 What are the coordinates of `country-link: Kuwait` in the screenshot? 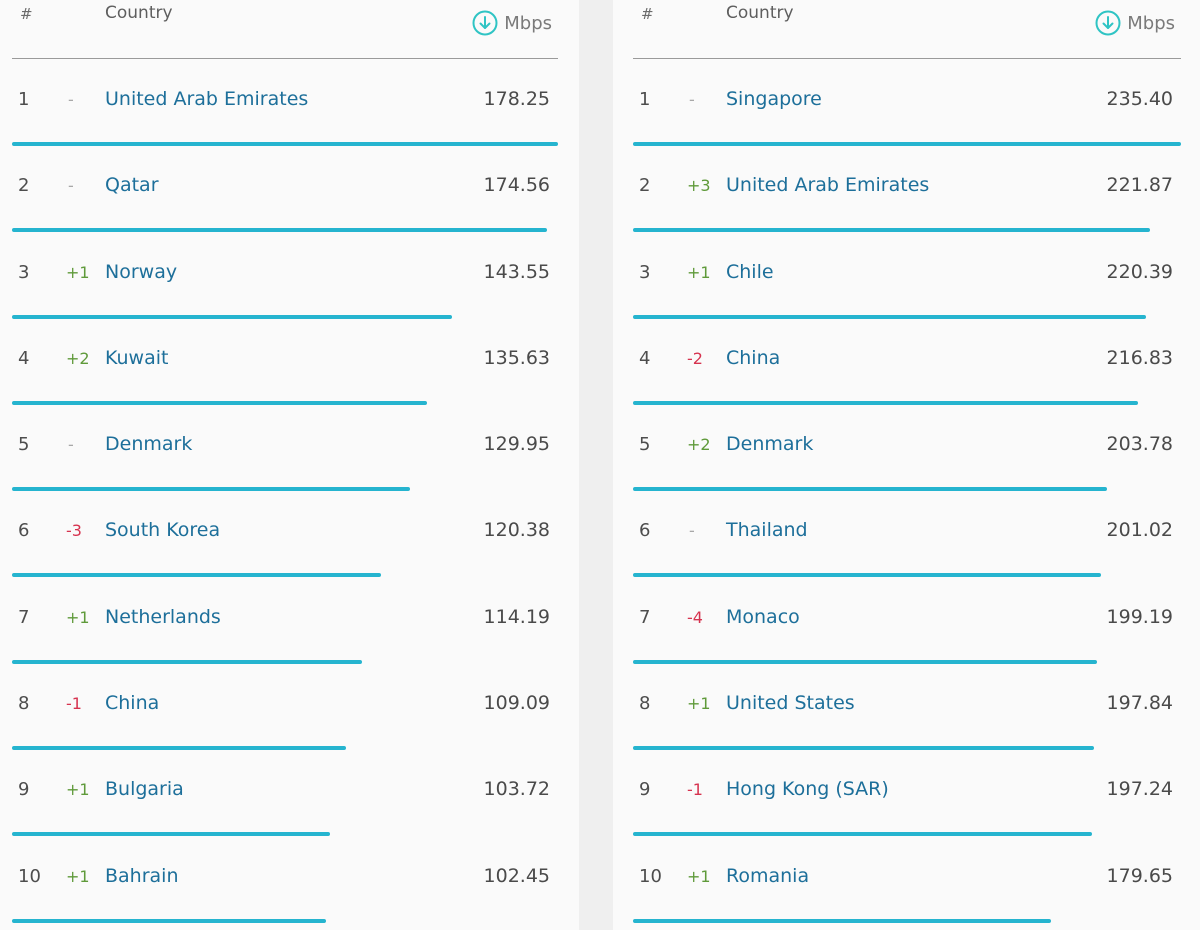 It's located at (137, 357).